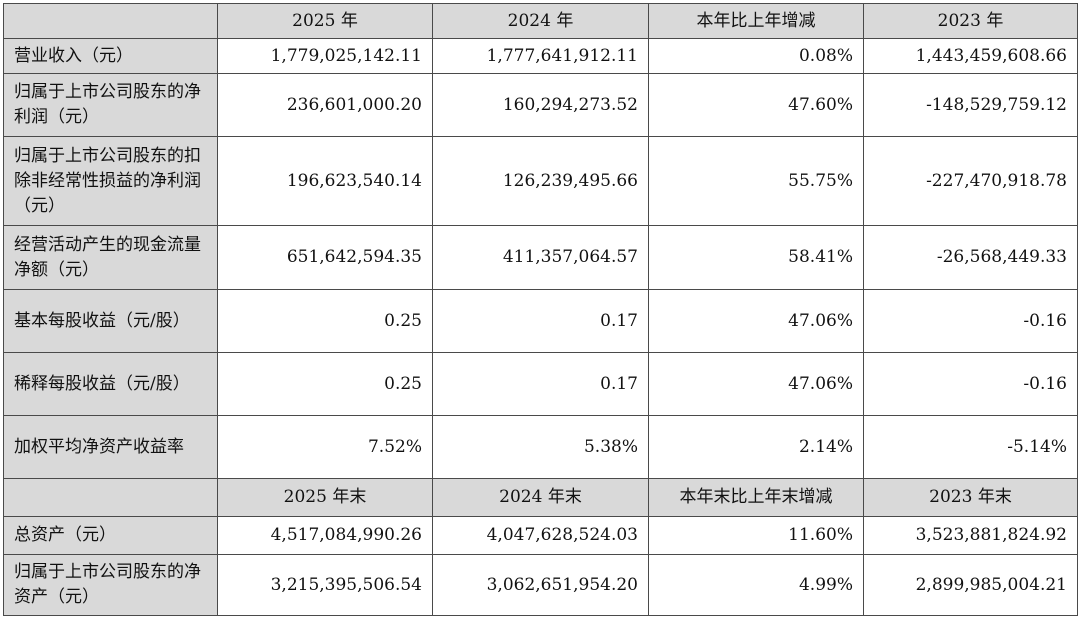  What do you see at coordinates (110, 447) in the screenshot?
I see `row-label: 加权平均净资产收益率` at bounding box center [110, 447].